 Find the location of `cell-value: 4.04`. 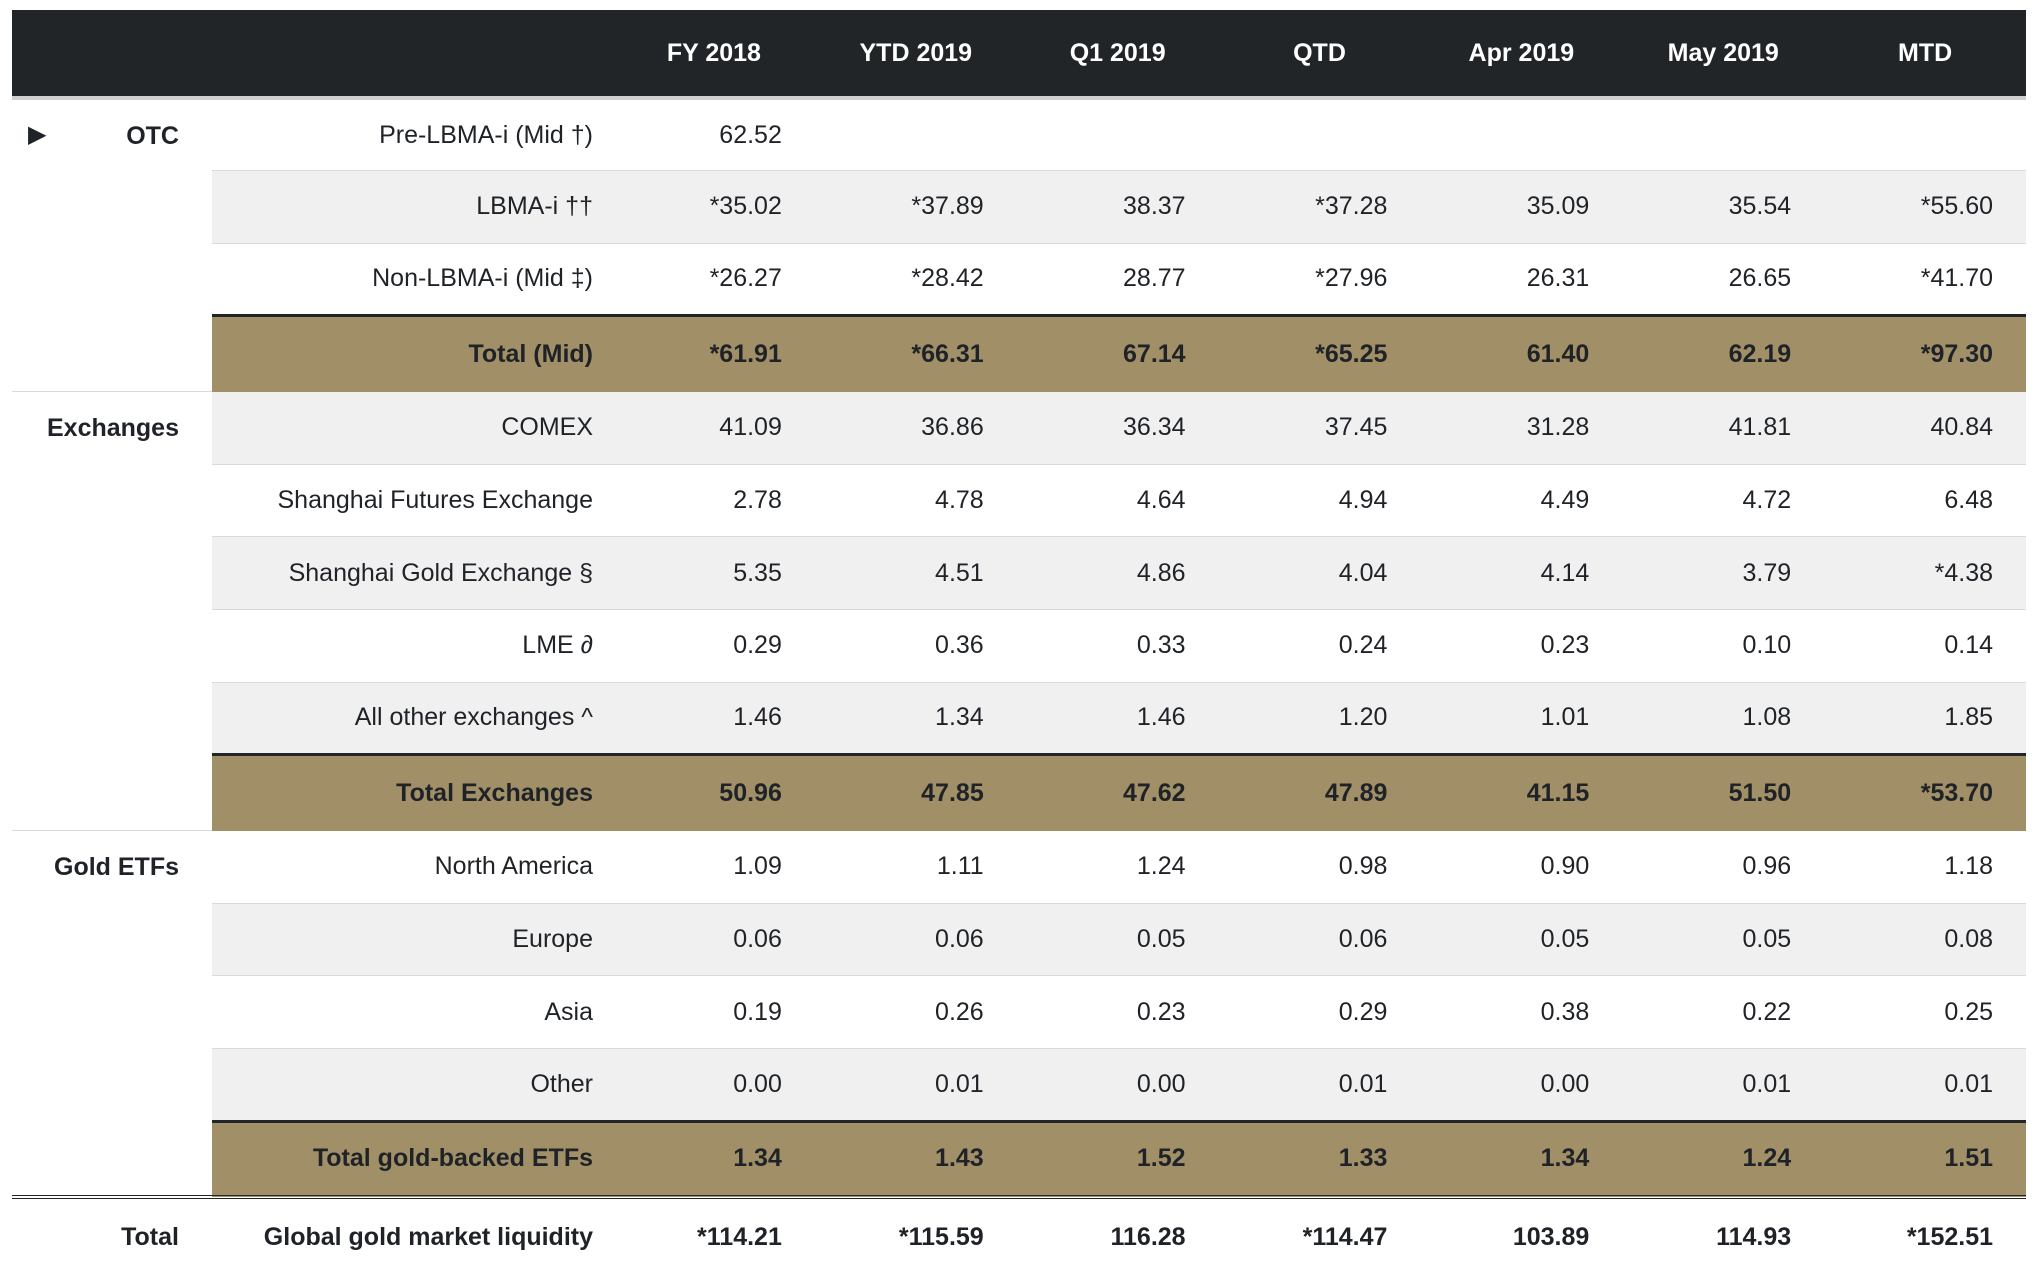

cell-value: 4.04 is located at coordinates (1319, 573).